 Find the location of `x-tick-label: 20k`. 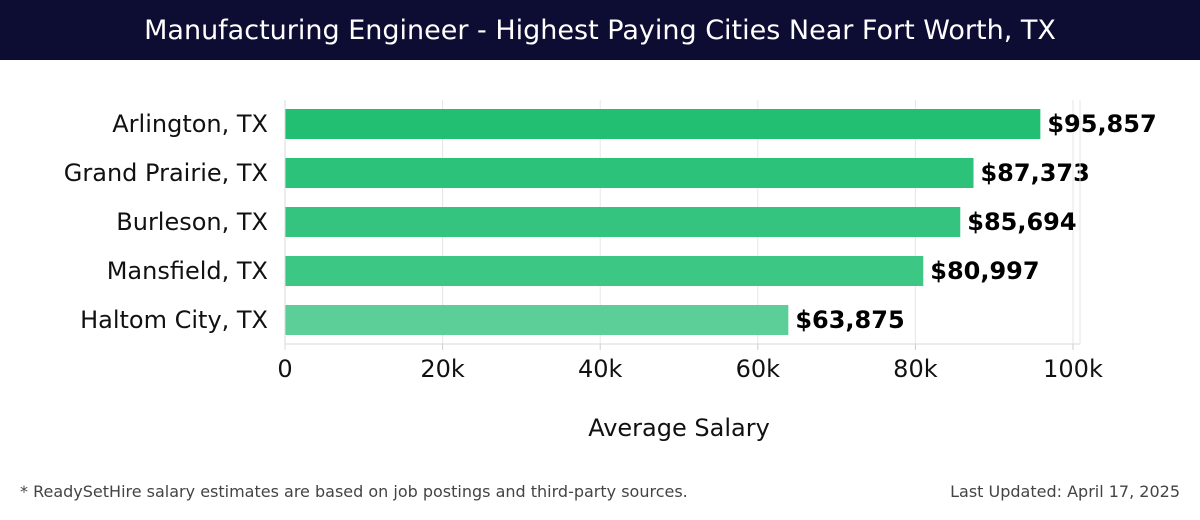

x-tick-label: 20k is located at coordinates (442, 369).